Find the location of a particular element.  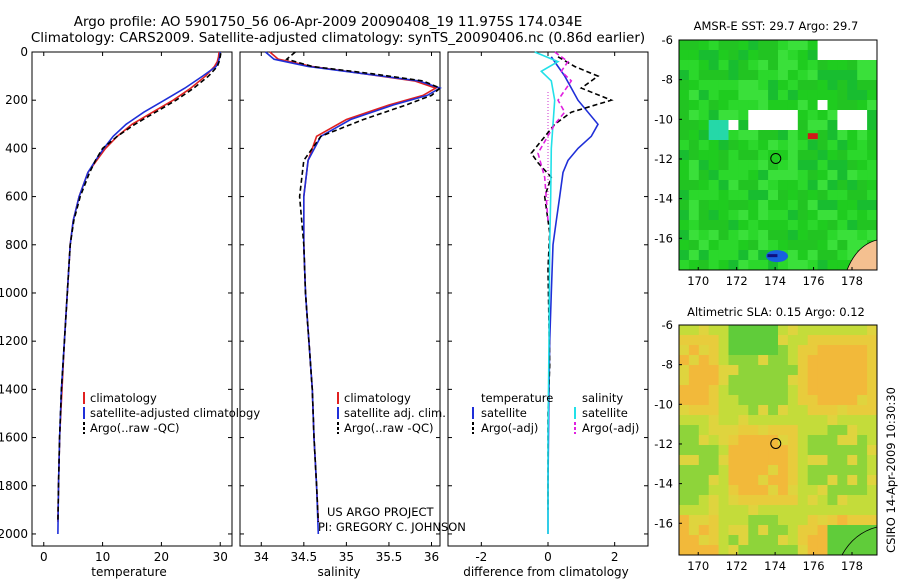

y-tick-label: -8 is located at coordinates (667, 365).